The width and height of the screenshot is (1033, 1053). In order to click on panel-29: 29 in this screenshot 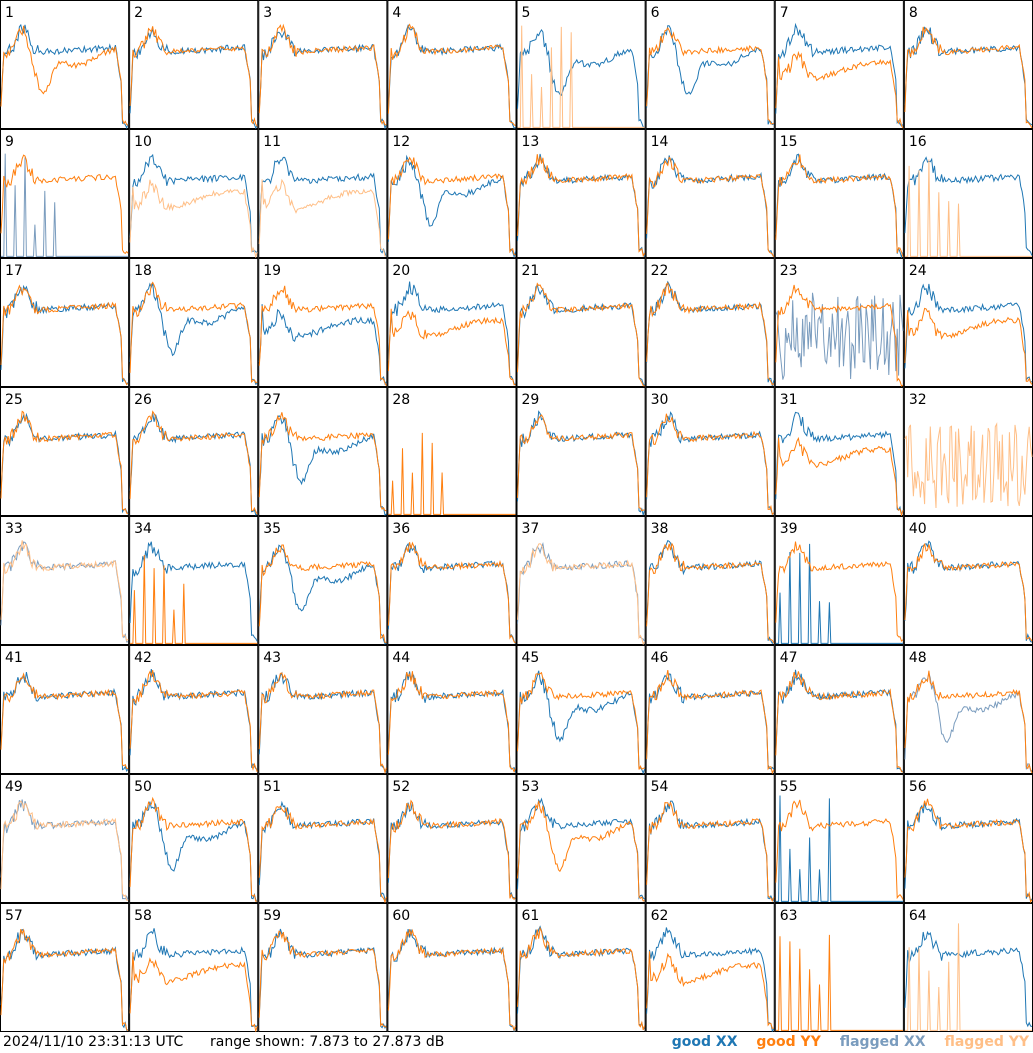, I will do `click(581, 451)`.